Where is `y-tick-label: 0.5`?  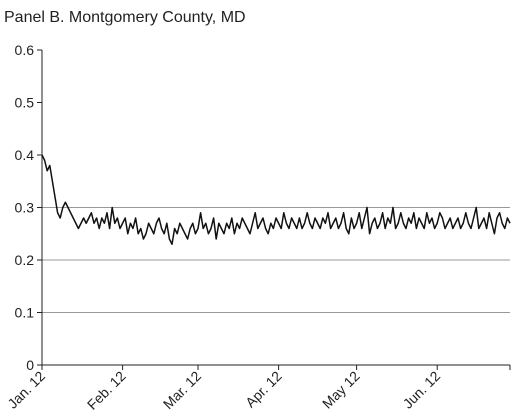 y-tick-label: 0.5 is located at coordinates (25, 103).